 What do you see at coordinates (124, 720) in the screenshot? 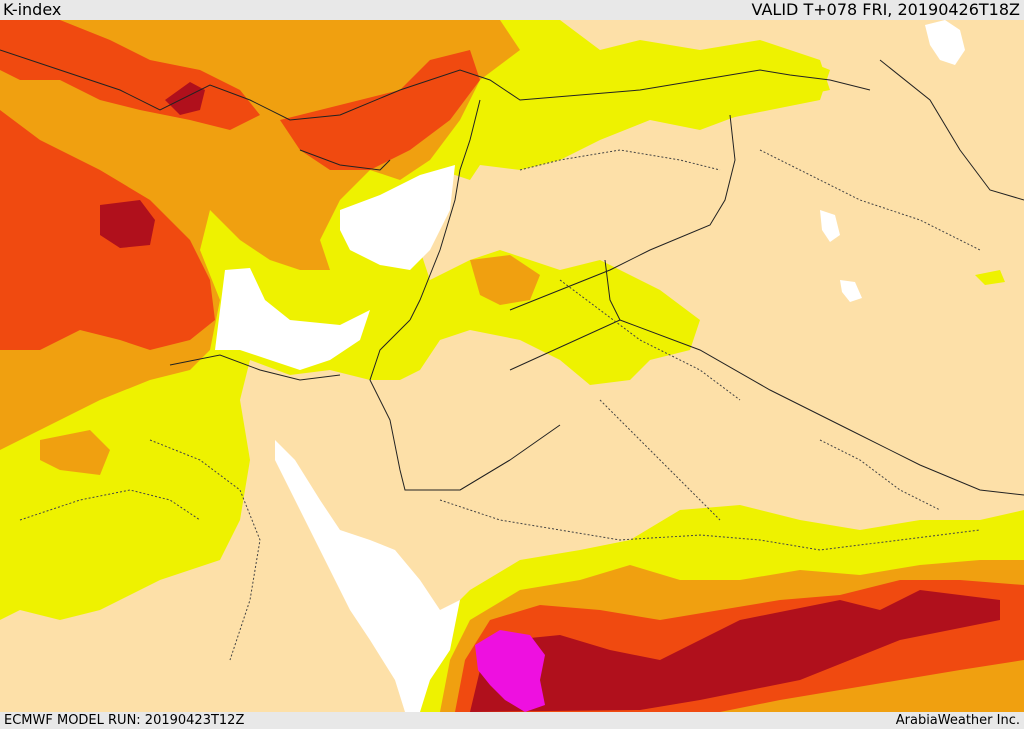
I see `model-run-label: ECMWF MODEL RUN: 20190423T12Z` at bounding box center [124, 720].